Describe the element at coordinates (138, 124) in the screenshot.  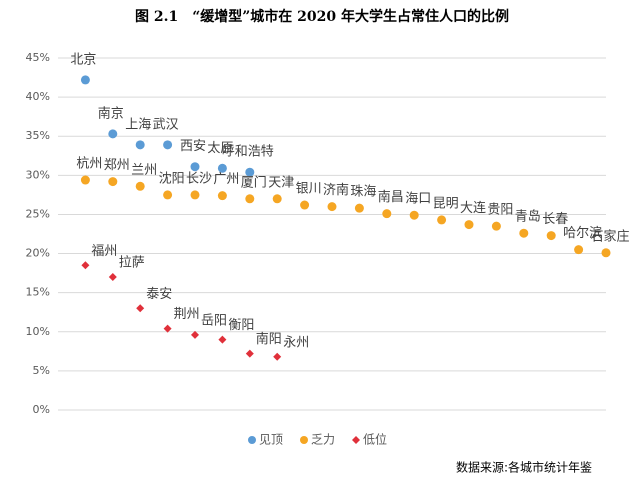
I see `point-label: 上海` at that location.